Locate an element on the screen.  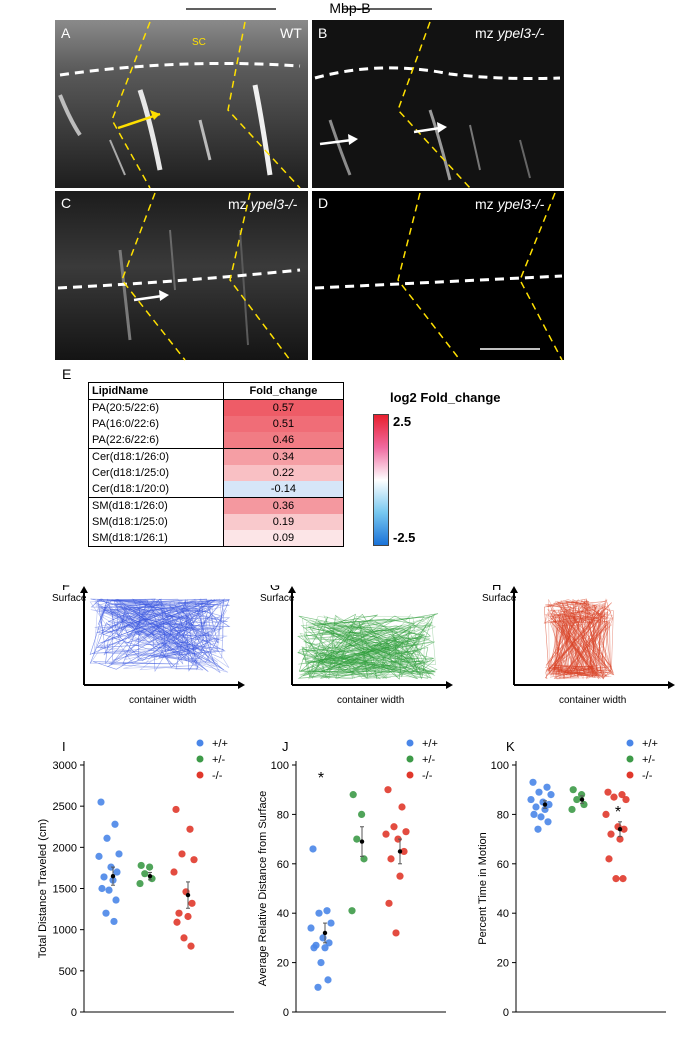
y-tick-label: 500 is located at coordinates (68, 972).